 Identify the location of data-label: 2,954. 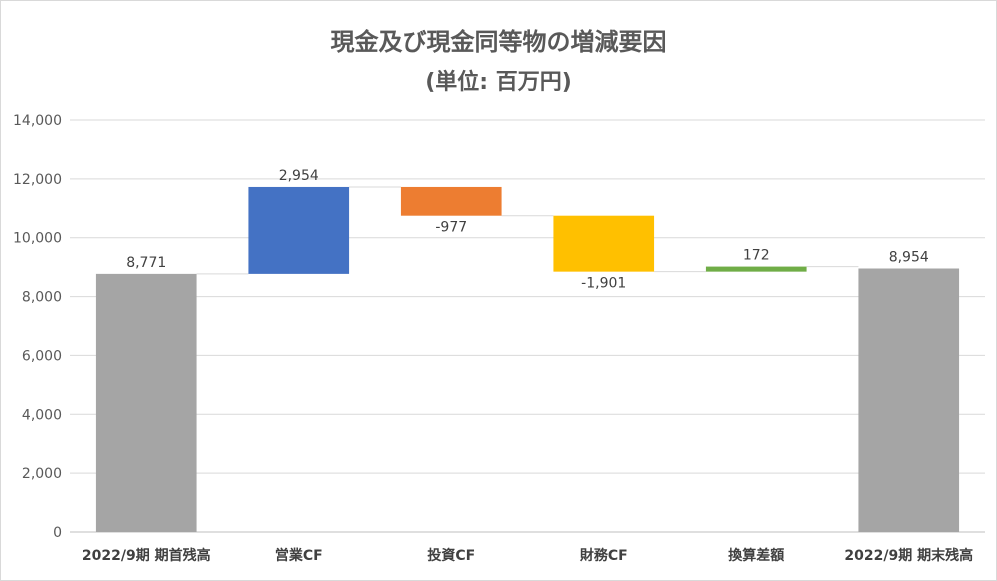
(299, 176).